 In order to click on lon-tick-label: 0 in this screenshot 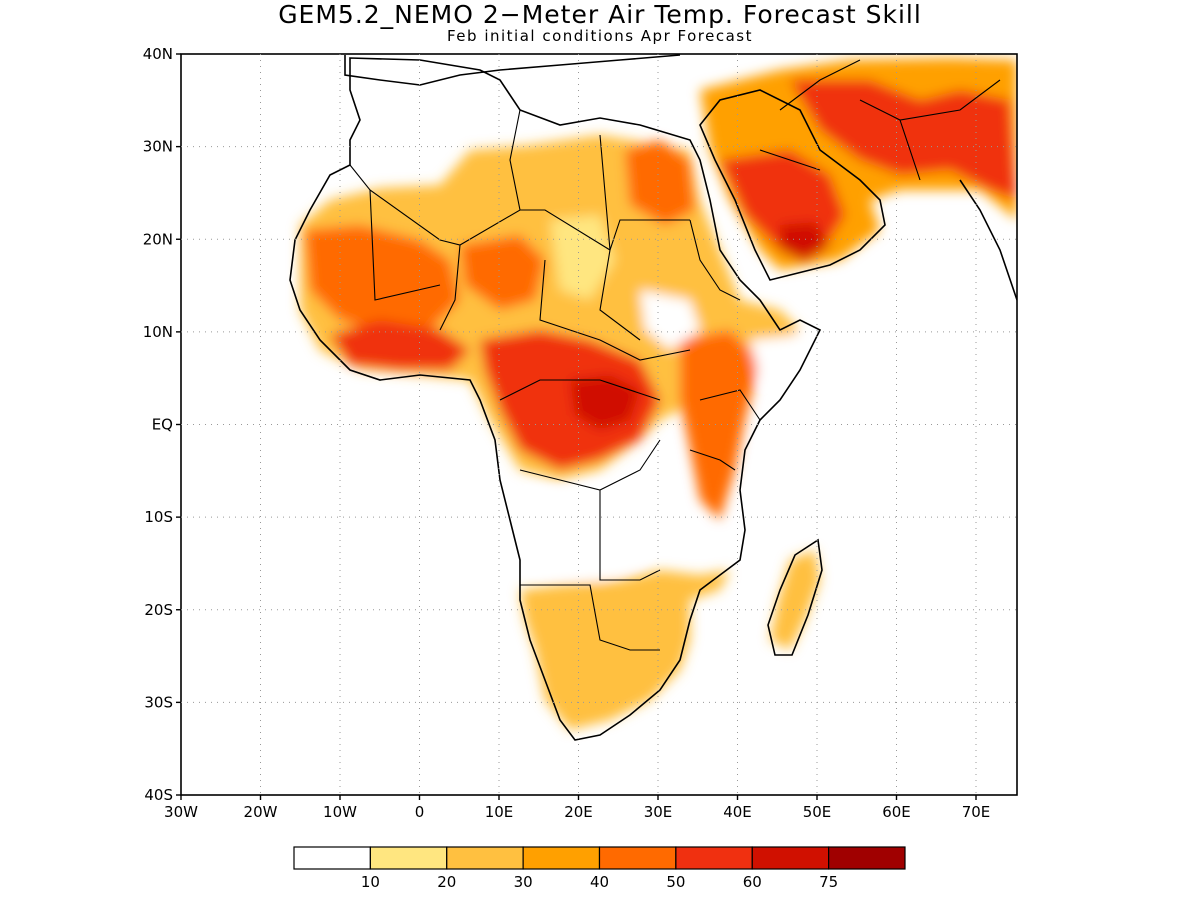, I will do `click(420, 812)`.